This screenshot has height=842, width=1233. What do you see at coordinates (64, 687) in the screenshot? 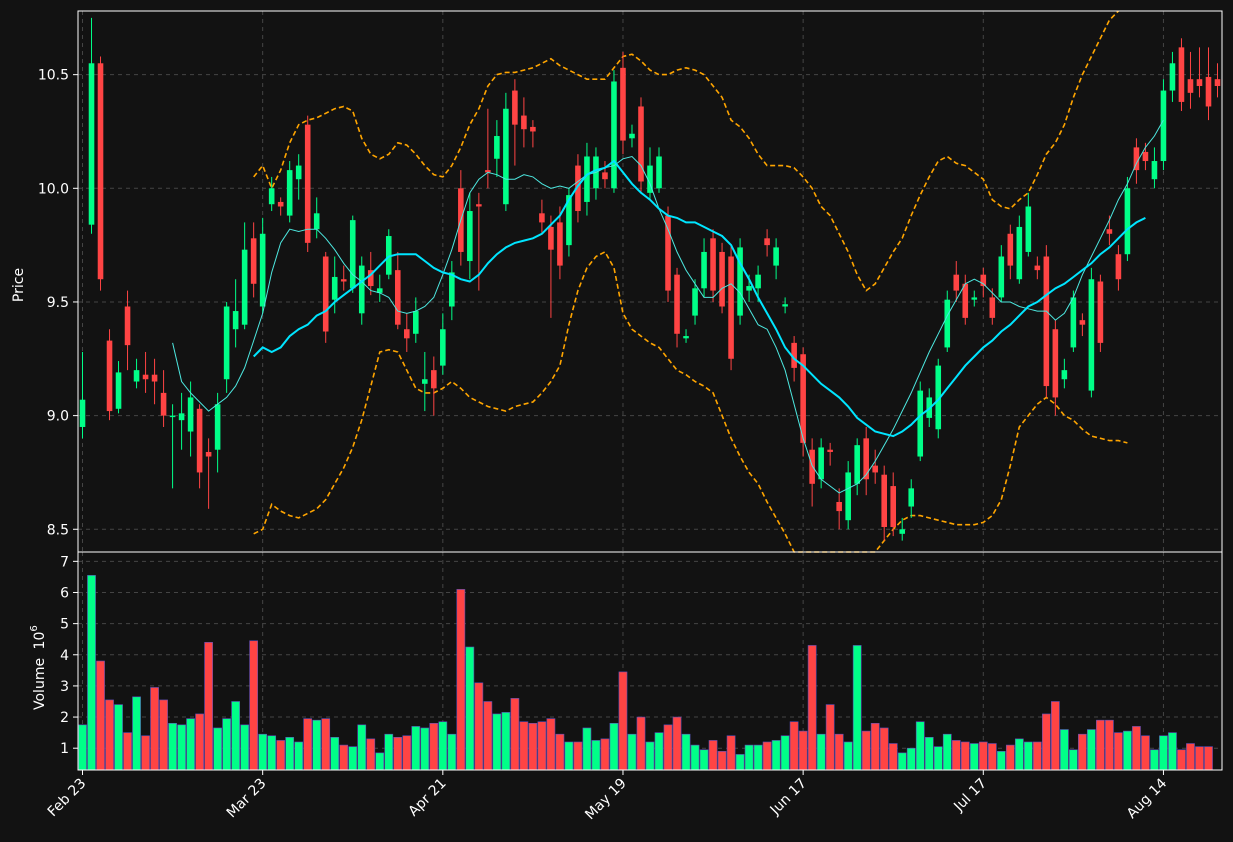
I see `volume-tick-label: 3` at bounding box center [64, 687].